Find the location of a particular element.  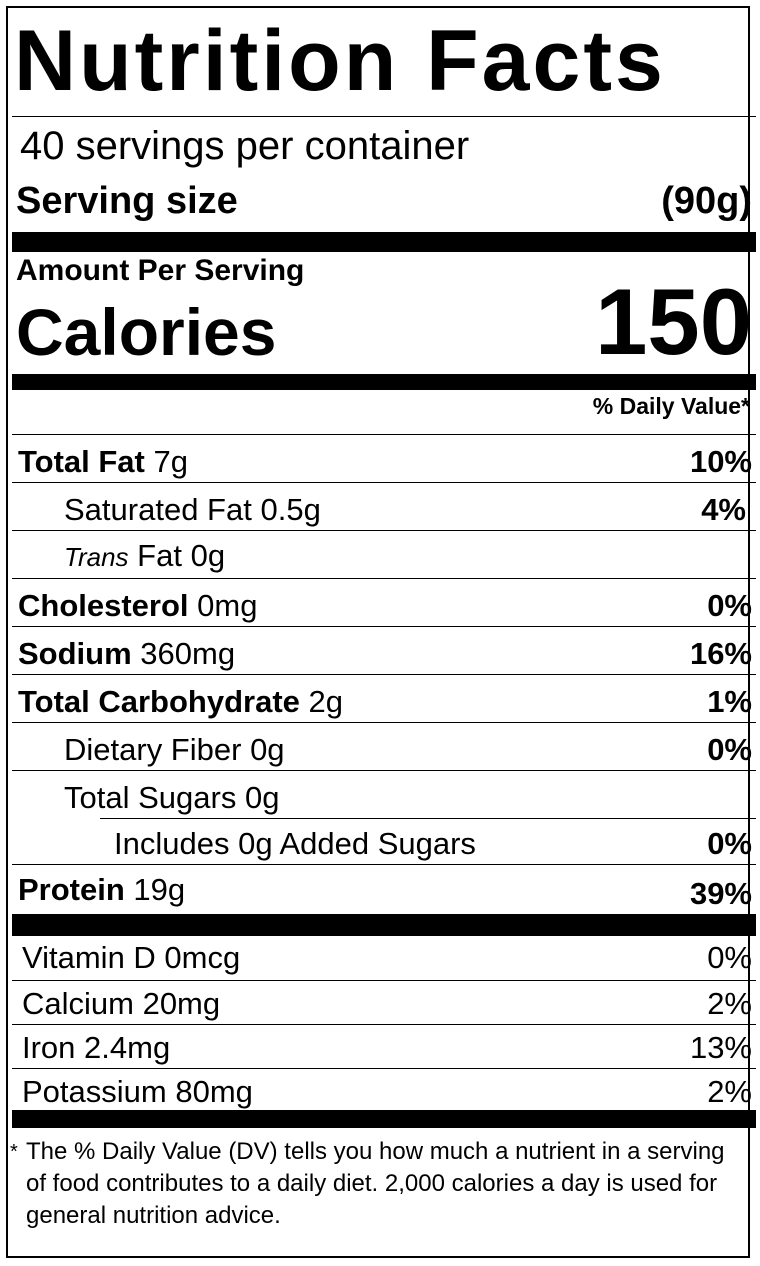

nutrient-dv: 39% is located at coordinates (720, 893).